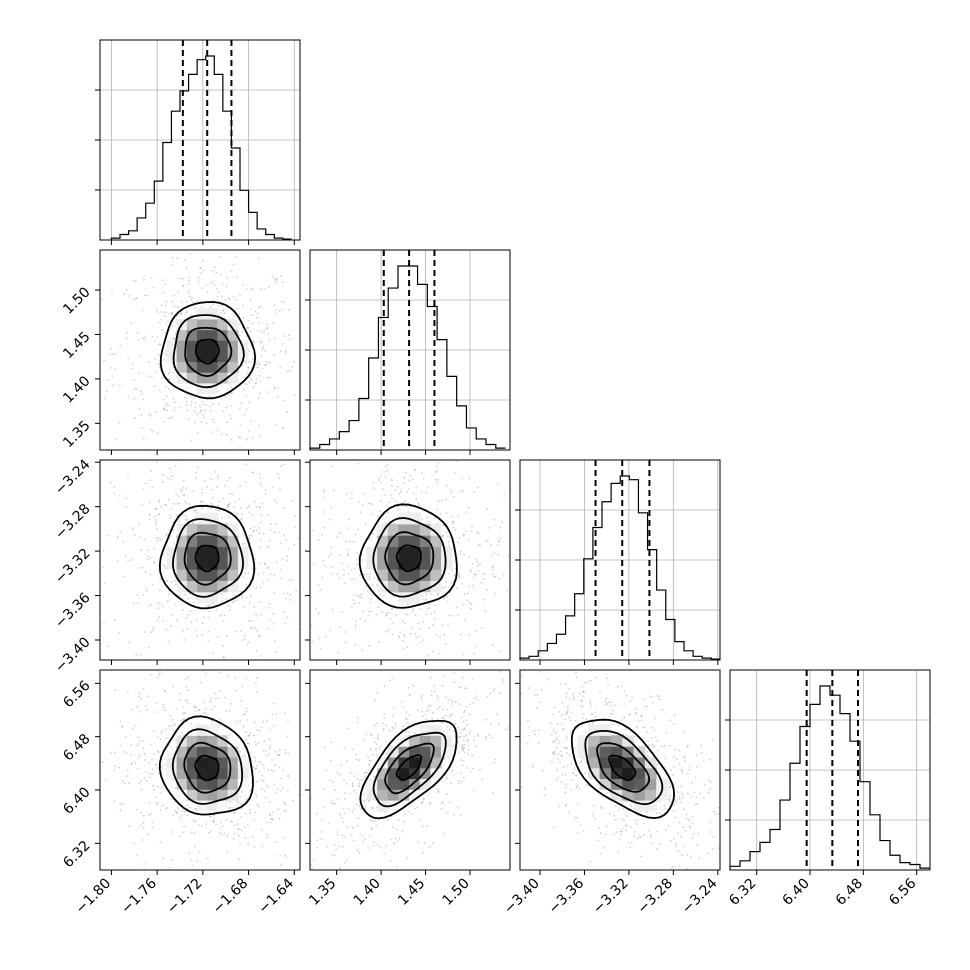  What do you see at coordinates (185, 897) in the screenshot?
I see `xtick-label-0-2: −1.72` at bounding box center [185, 897].